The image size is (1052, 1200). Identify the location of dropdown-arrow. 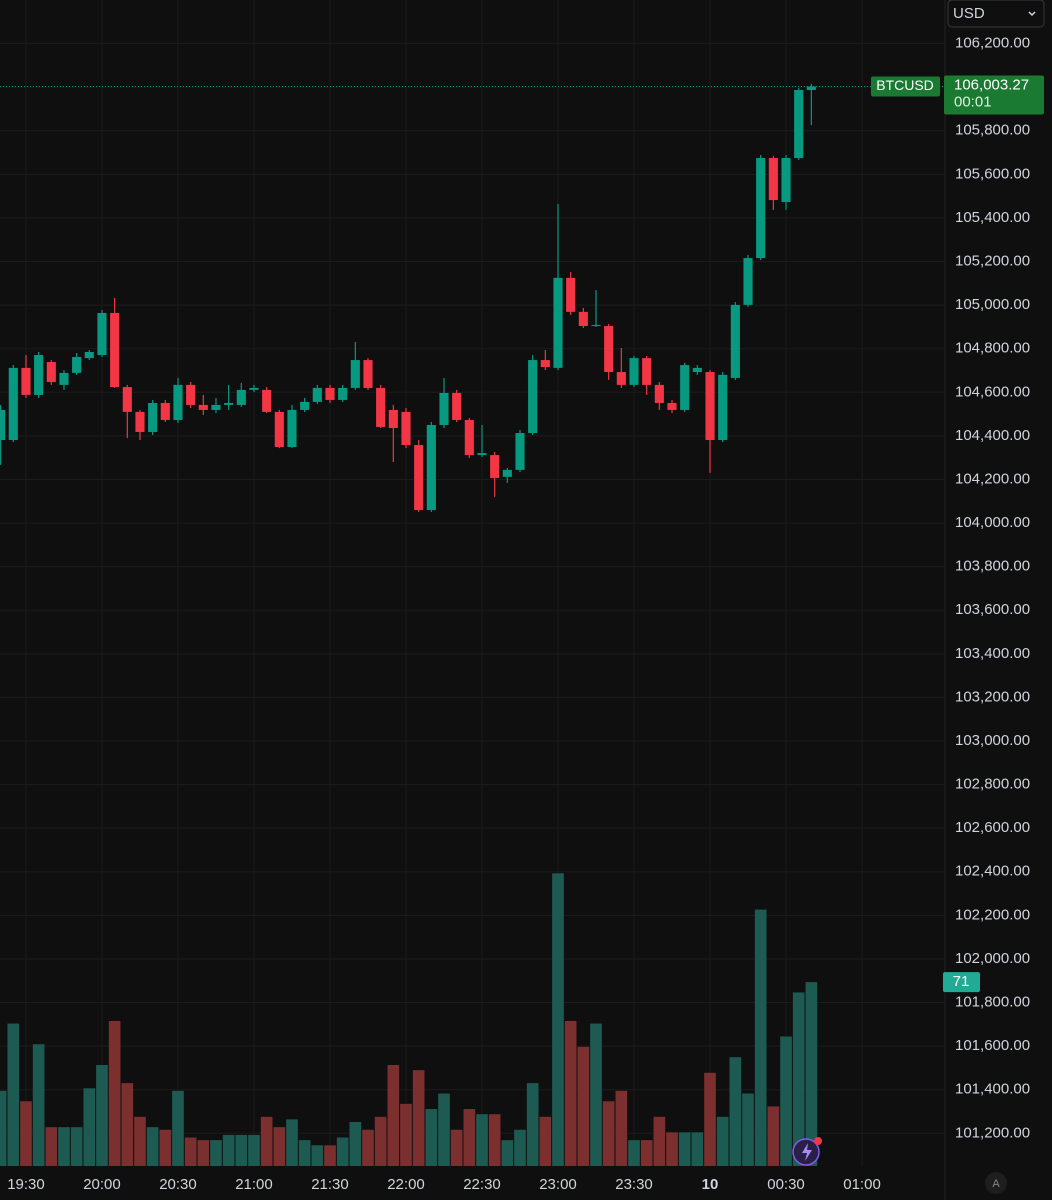
(1032, 14).